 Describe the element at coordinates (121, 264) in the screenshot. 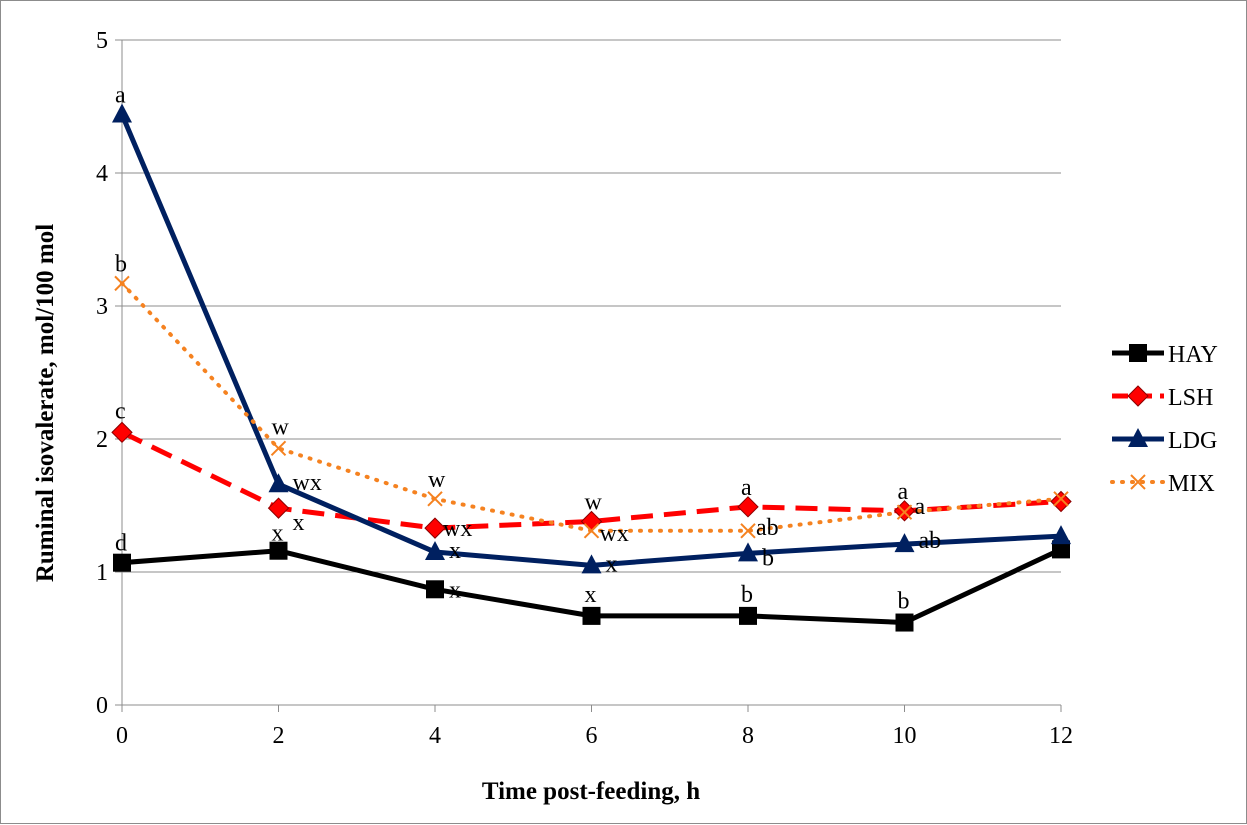

I see `annotation-mix-0: b` at that location.